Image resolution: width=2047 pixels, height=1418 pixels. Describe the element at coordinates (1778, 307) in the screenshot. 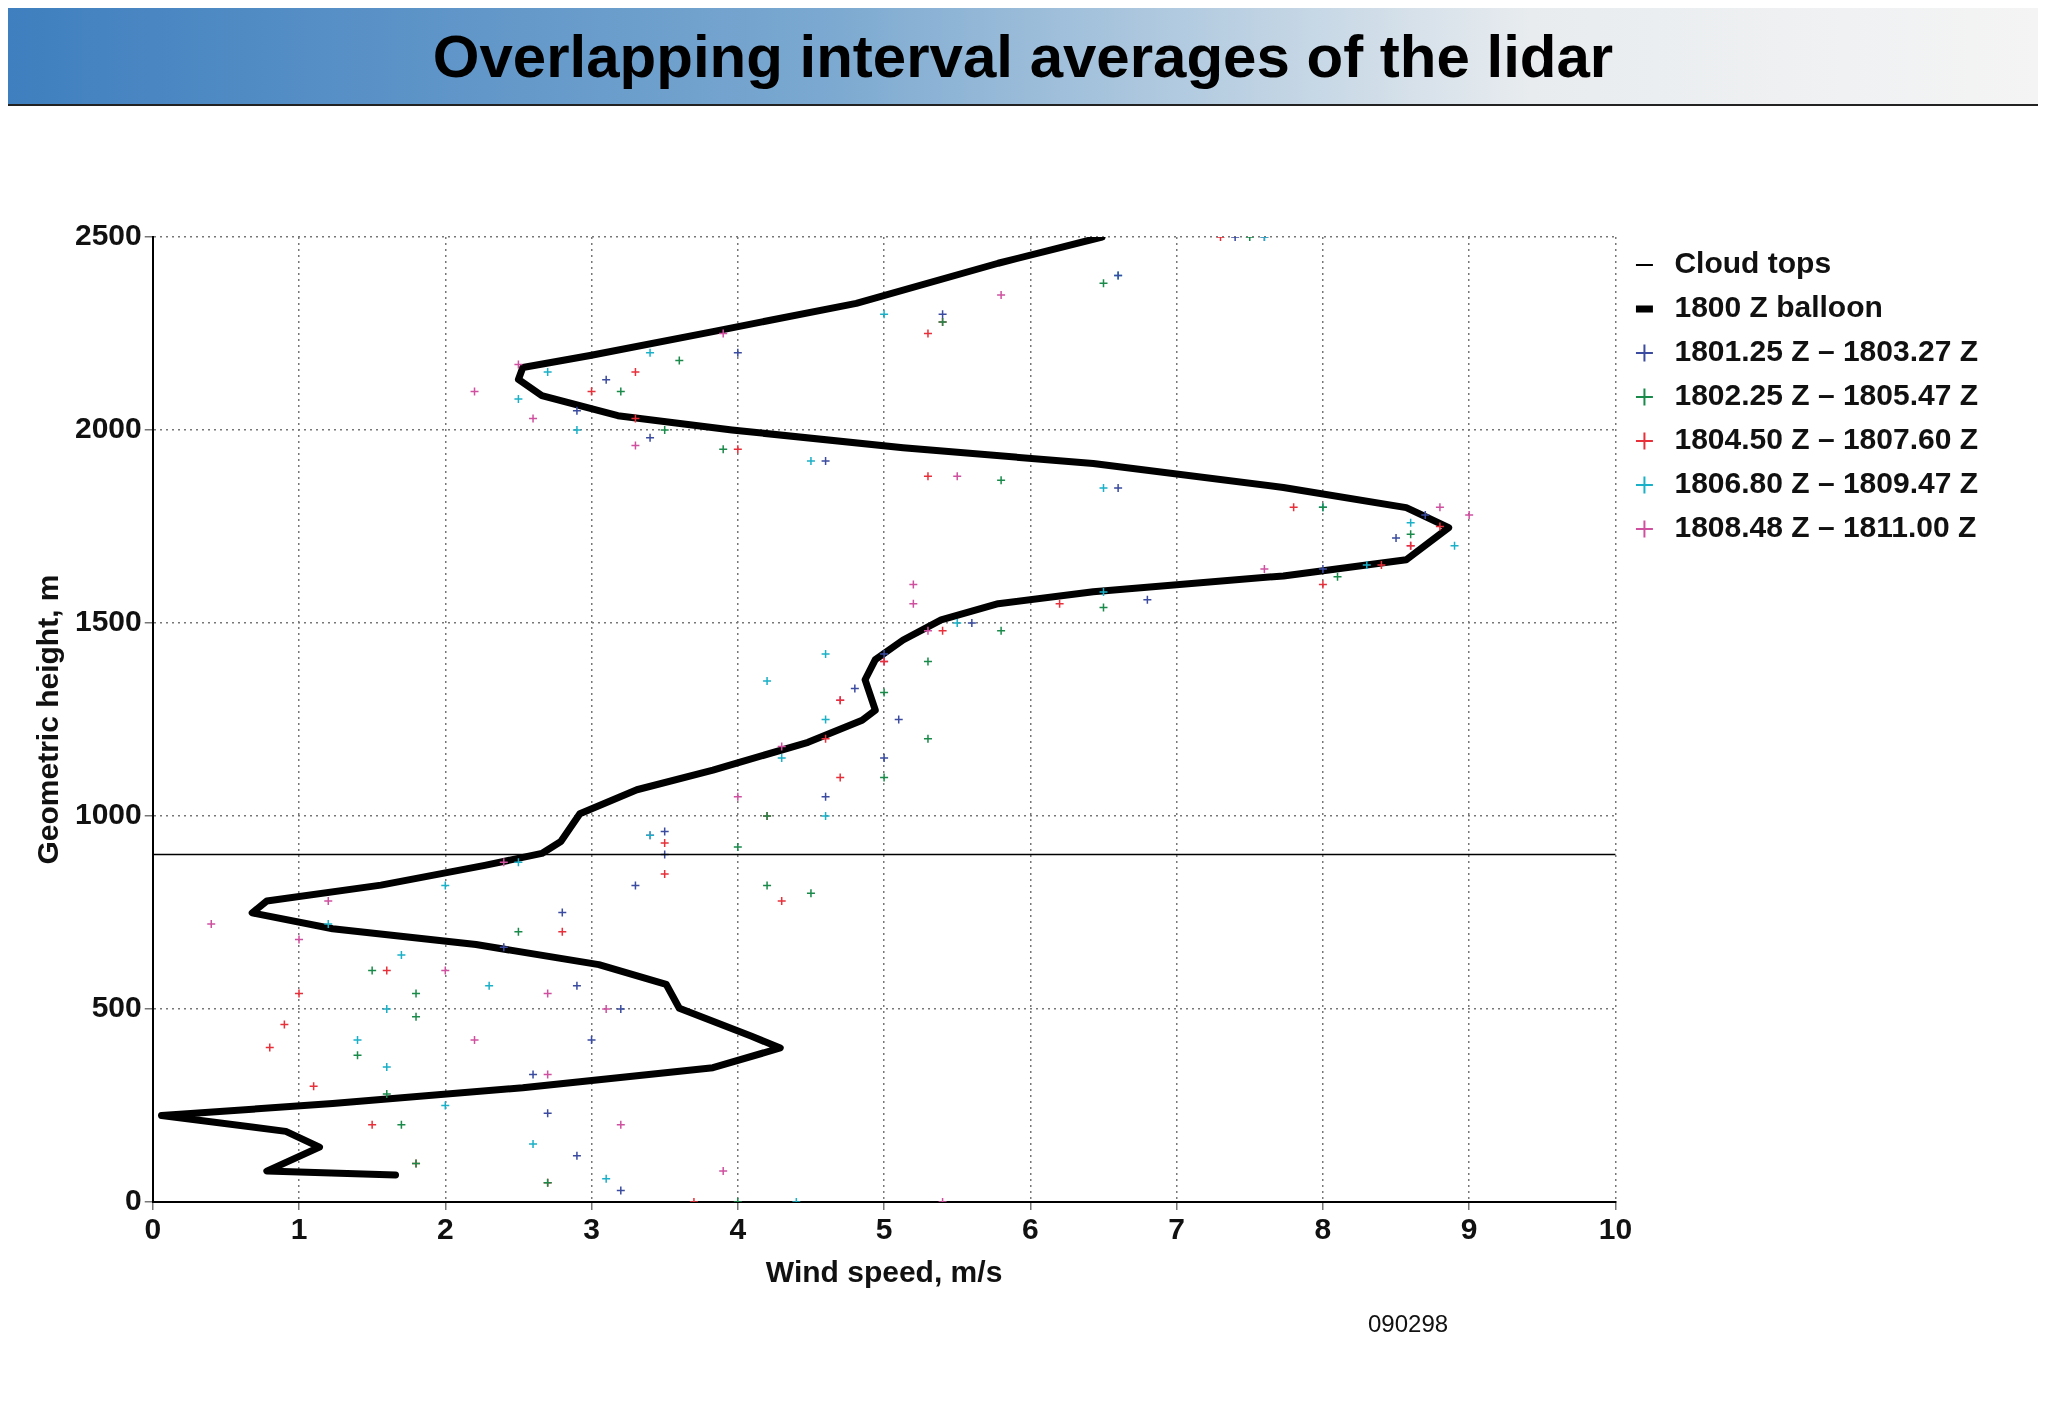

I see `legend-label: 1800 Z balloon` at that location.